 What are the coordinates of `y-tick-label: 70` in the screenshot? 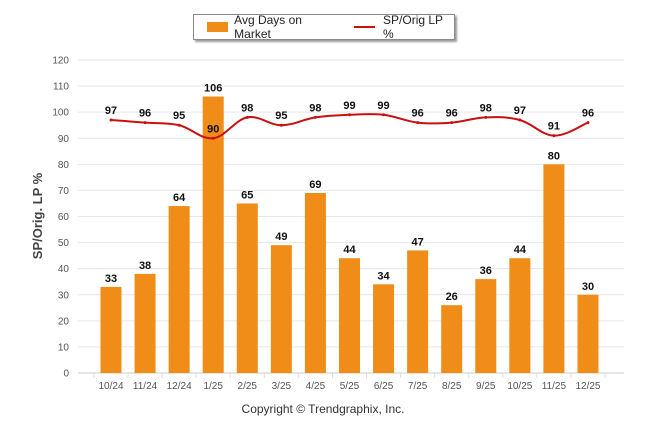 It's located at (64, 191).